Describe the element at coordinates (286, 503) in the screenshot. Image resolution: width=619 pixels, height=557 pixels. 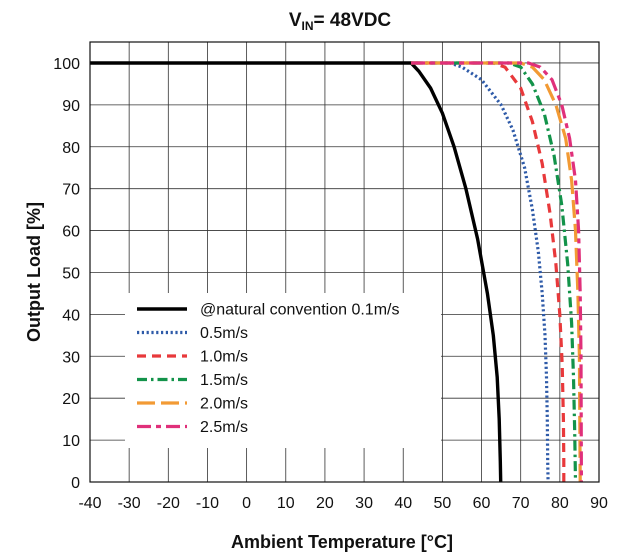
I see `x-tick-label: 10` at that location.